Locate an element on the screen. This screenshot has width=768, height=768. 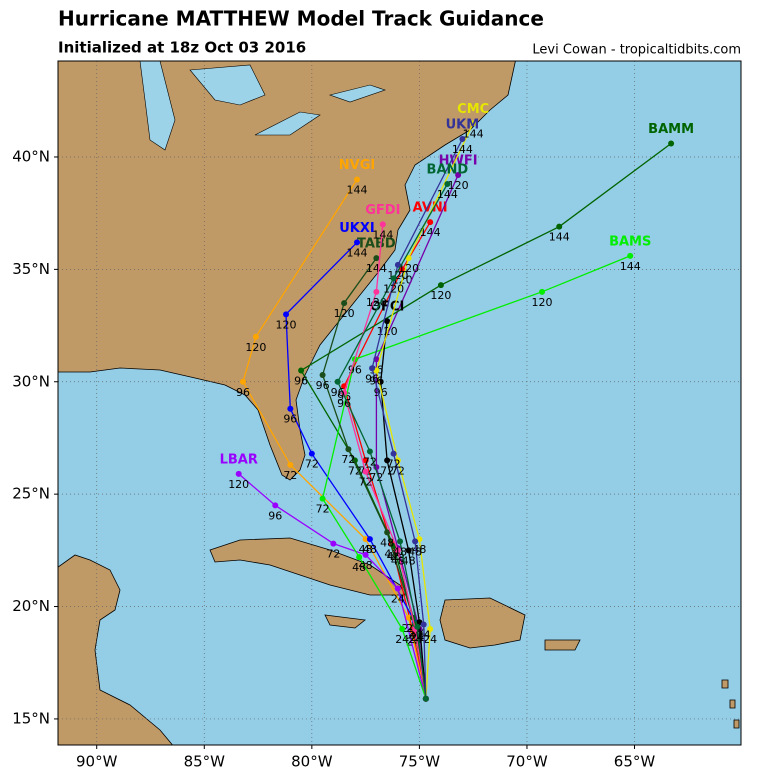
y-tick-label: 30°N is located at coordinates (31, 381).